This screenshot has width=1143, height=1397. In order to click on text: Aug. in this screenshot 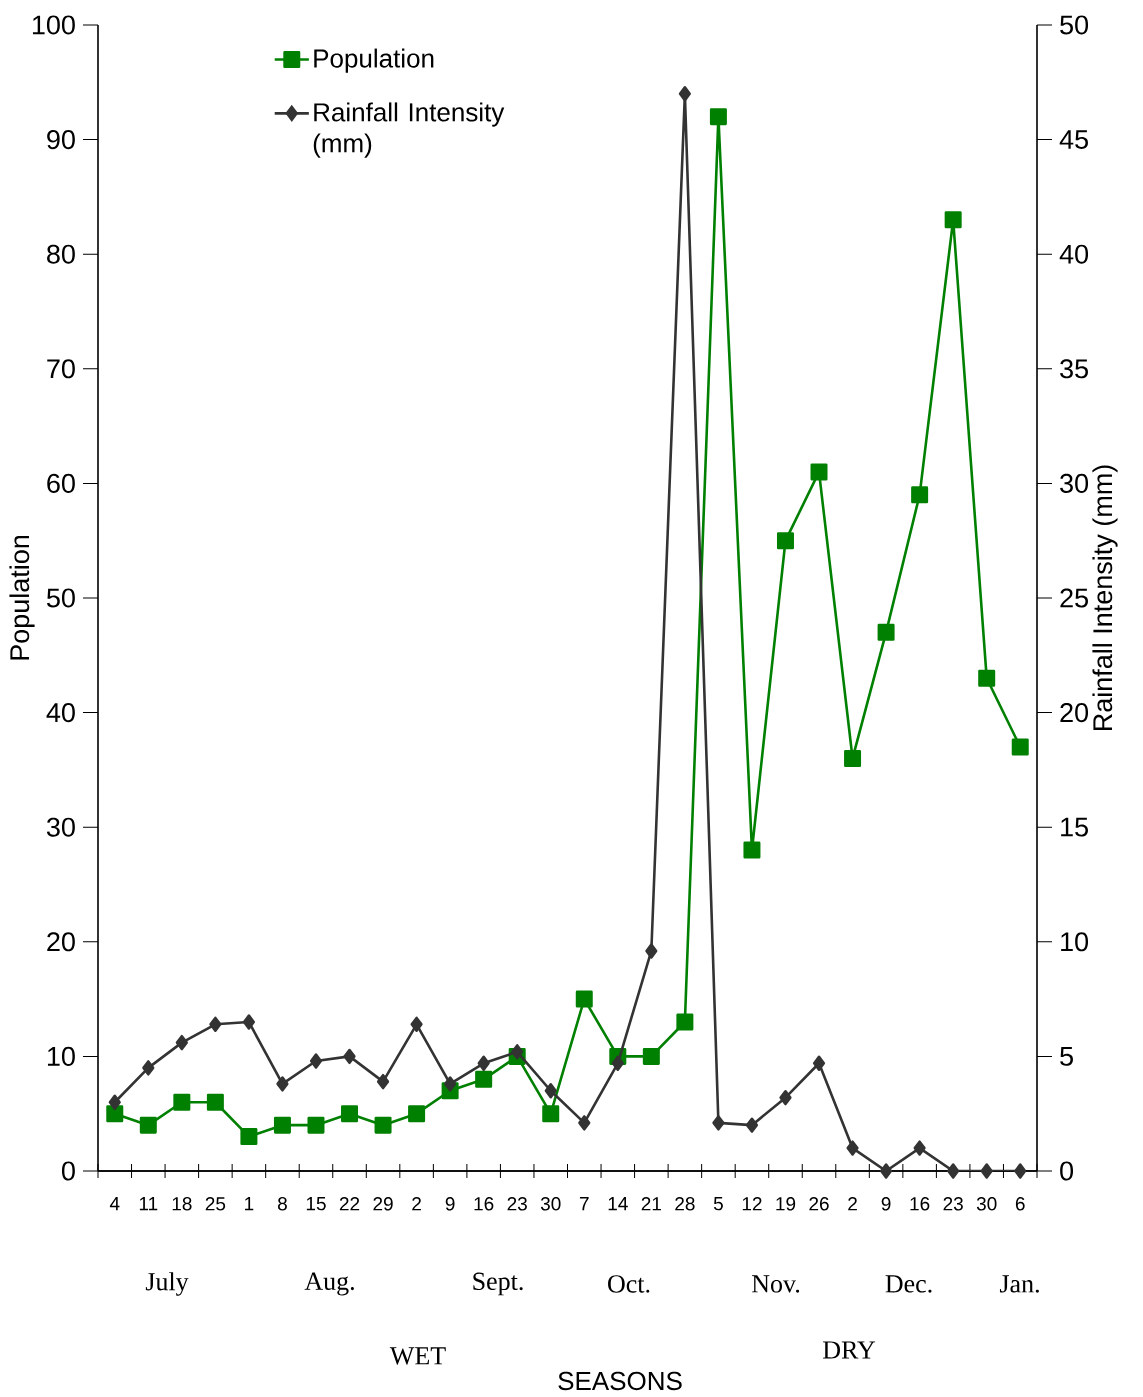, I will do `click(329, 1284)`.